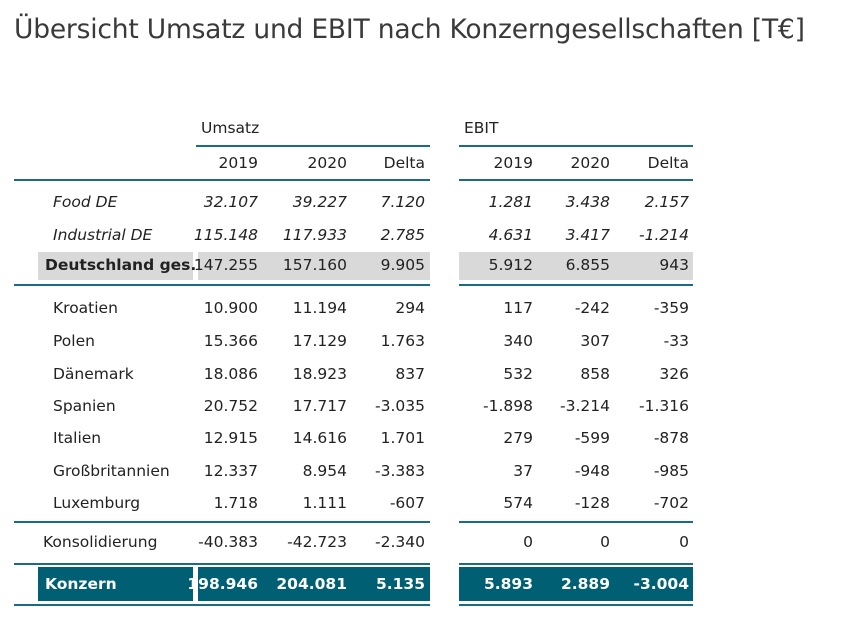 The height and width of the screenshot is (628, 867). I want to click on ebit-value-delta: 326, so click(674, 374).